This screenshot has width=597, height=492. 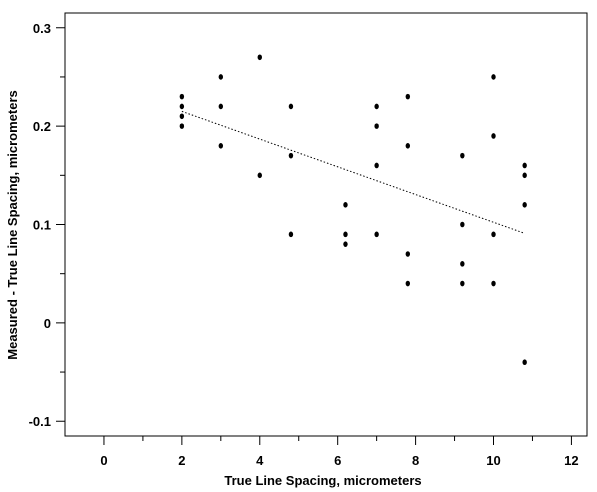 I want to click on x-axis-ticks: 0 2 4 6 8 10 12, so click(x=339, y=452).